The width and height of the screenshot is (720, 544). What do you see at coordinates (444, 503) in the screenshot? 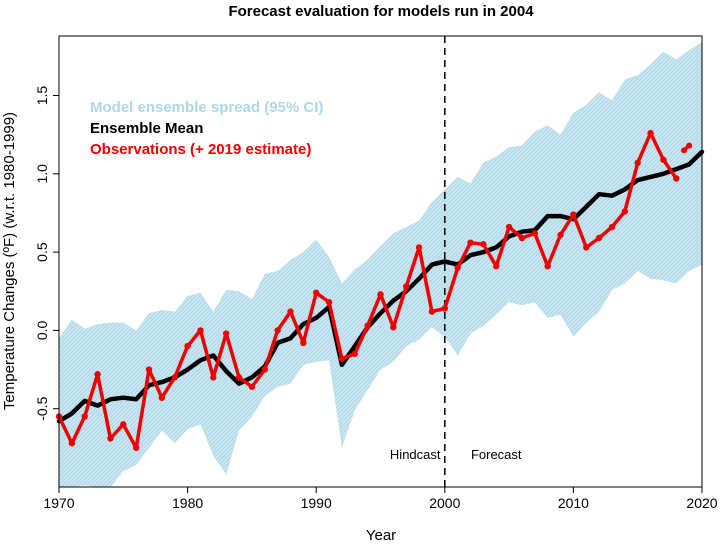
I see `x-tick-label: 2000` at bounding box center [444, 503].